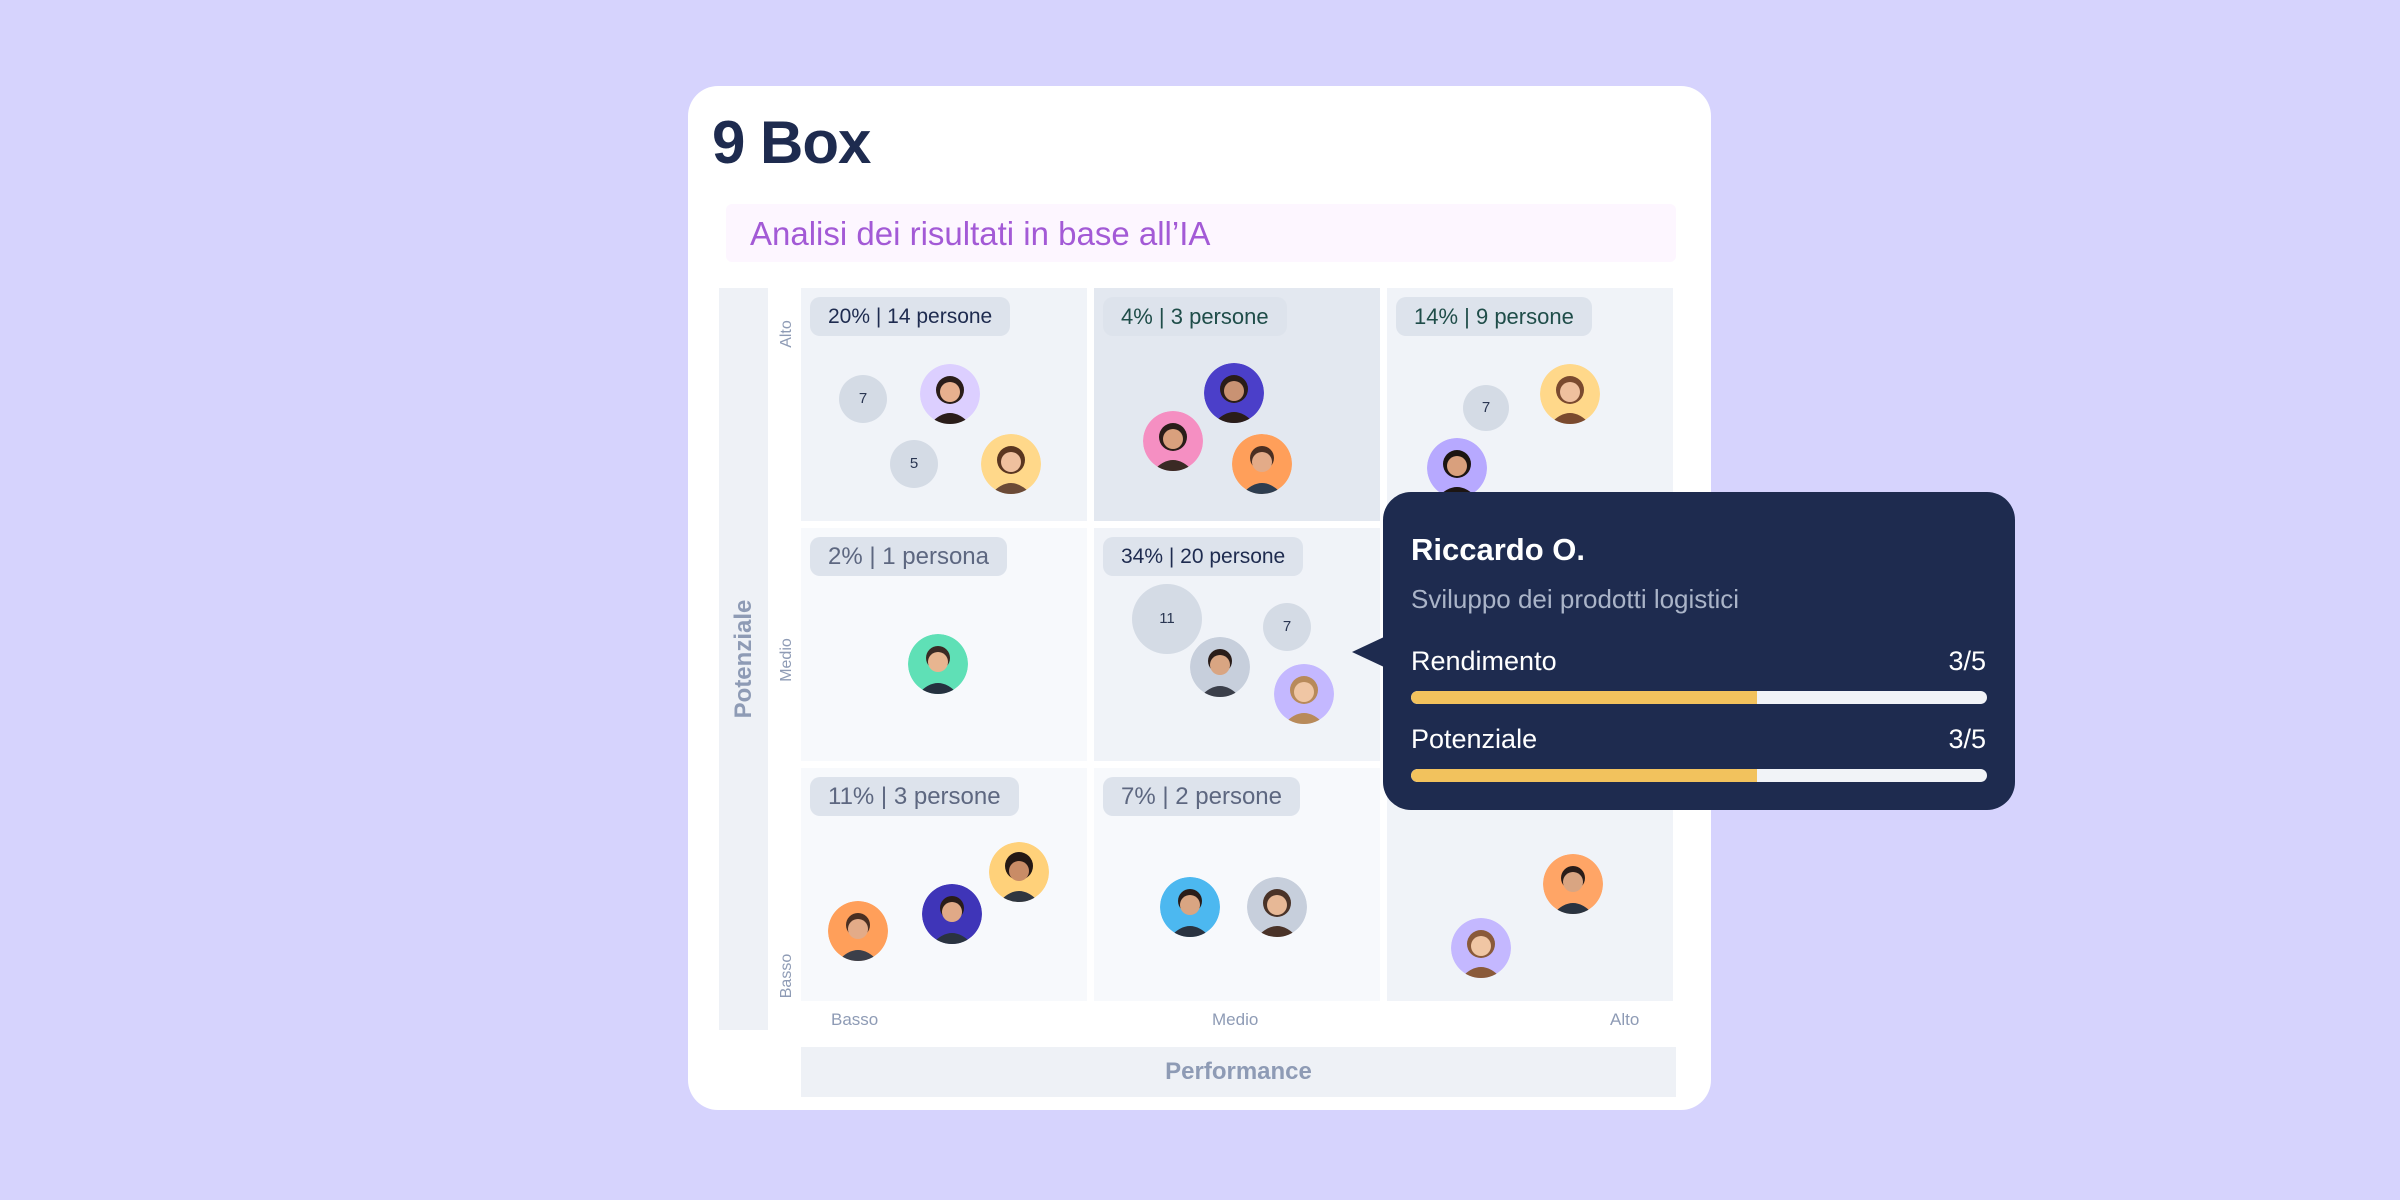 Image resolution: width=2400 pixels, height=1200 pixels. I want to click on grid-cell-medio-basso: 2% | 1 persona, so click(944, 644).